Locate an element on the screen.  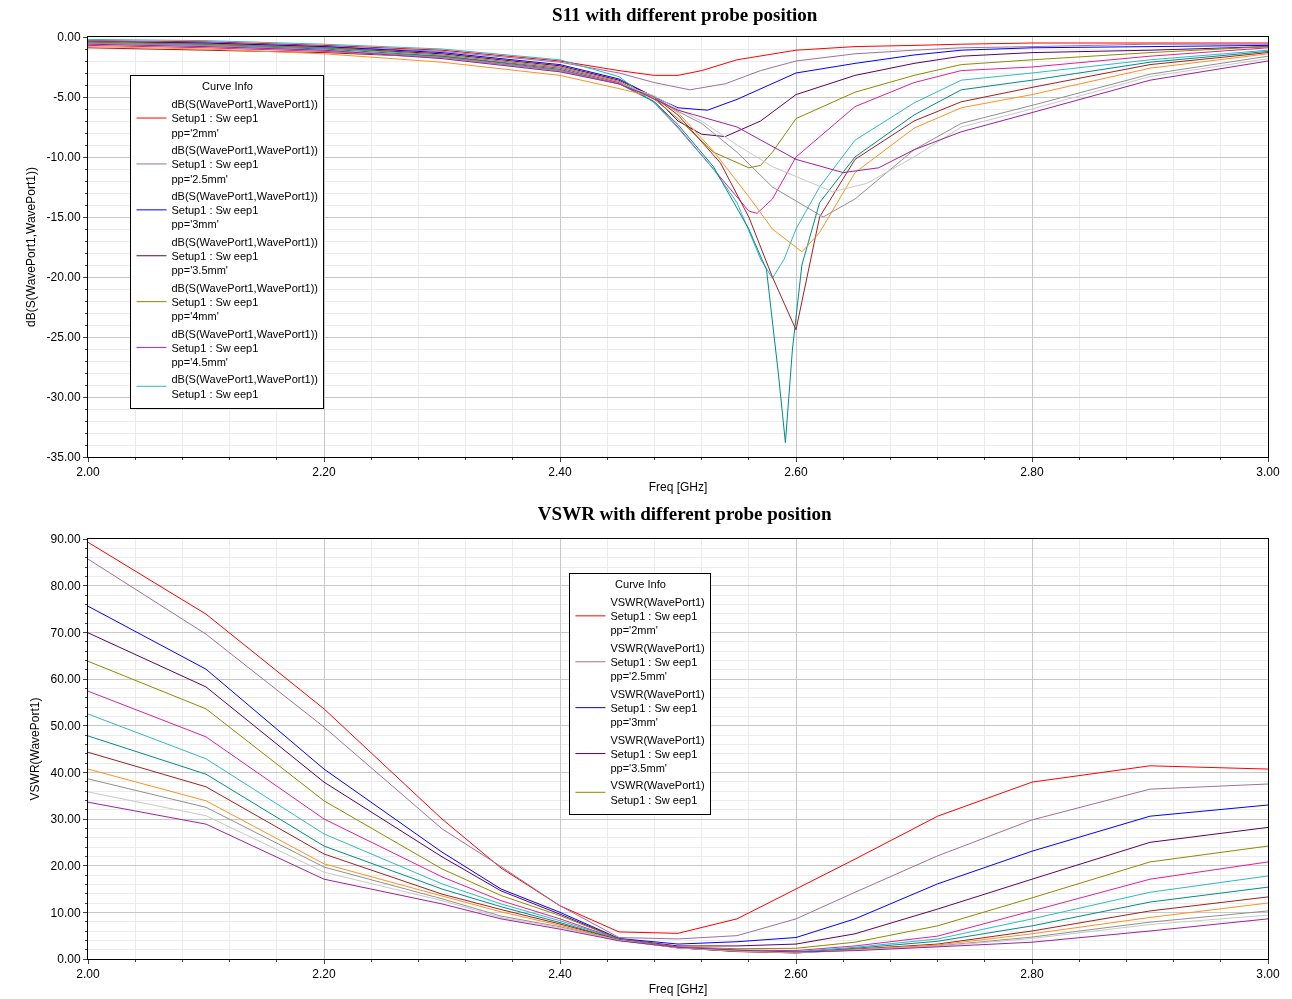
y-axis-title: VSWR(WavePort1) is located at coordinates (34, 749).